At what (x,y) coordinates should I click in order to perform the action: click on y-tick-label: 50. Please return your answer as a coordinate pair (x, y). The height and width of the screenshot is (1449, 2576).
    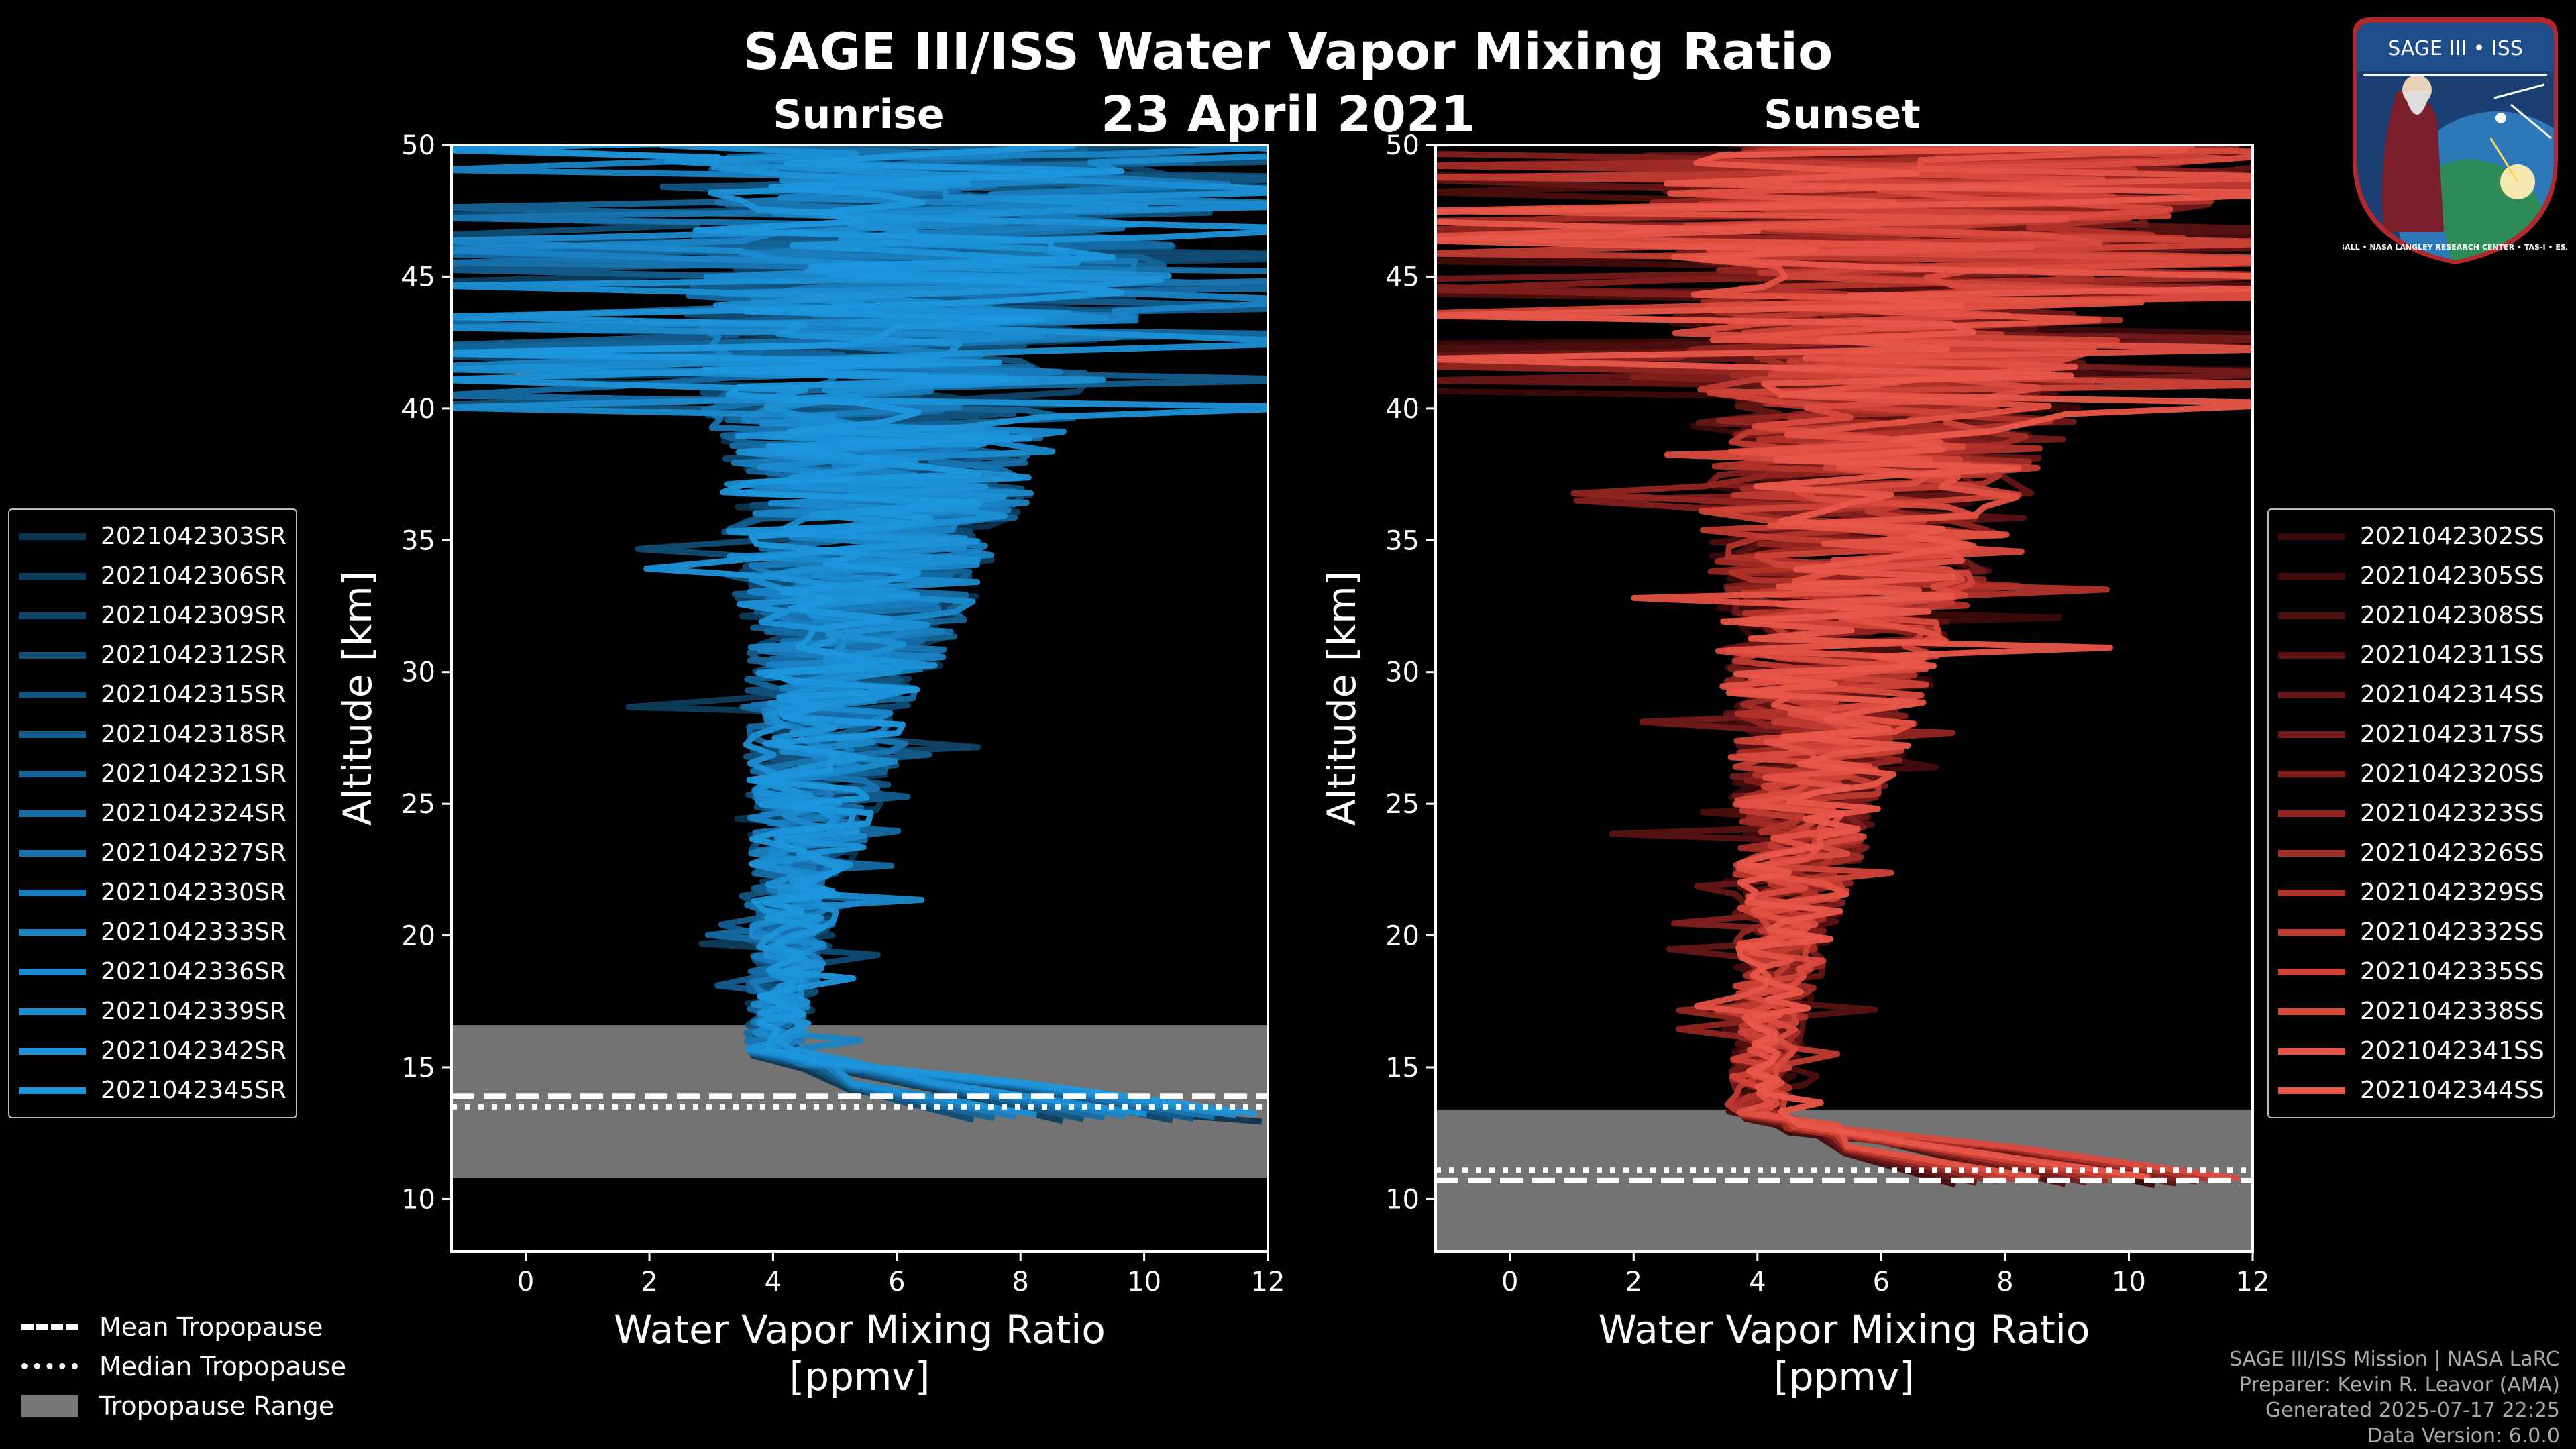
    Looking at the image, I should click on (1402, 145).